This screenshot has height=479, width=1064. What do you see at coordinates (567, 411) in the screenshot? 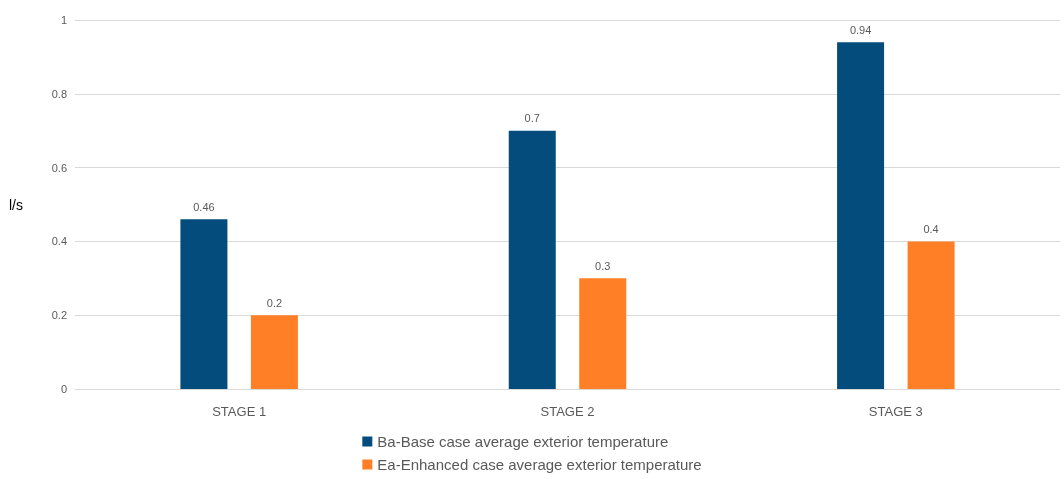
I see `x-tick-label: STAGE 2` at bounding box center [567, 411].